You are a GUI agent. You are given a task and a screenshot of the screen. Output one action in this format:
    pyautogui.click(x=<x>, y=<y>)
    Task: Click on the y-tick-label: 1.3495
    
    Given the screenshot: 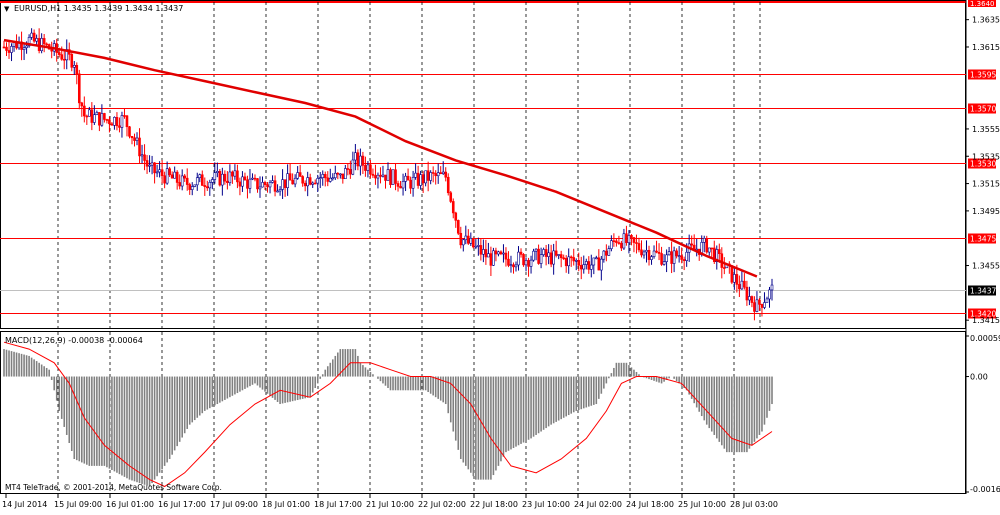 What is the action you would take?
    pyautogui.click(x=986, y=211)
    